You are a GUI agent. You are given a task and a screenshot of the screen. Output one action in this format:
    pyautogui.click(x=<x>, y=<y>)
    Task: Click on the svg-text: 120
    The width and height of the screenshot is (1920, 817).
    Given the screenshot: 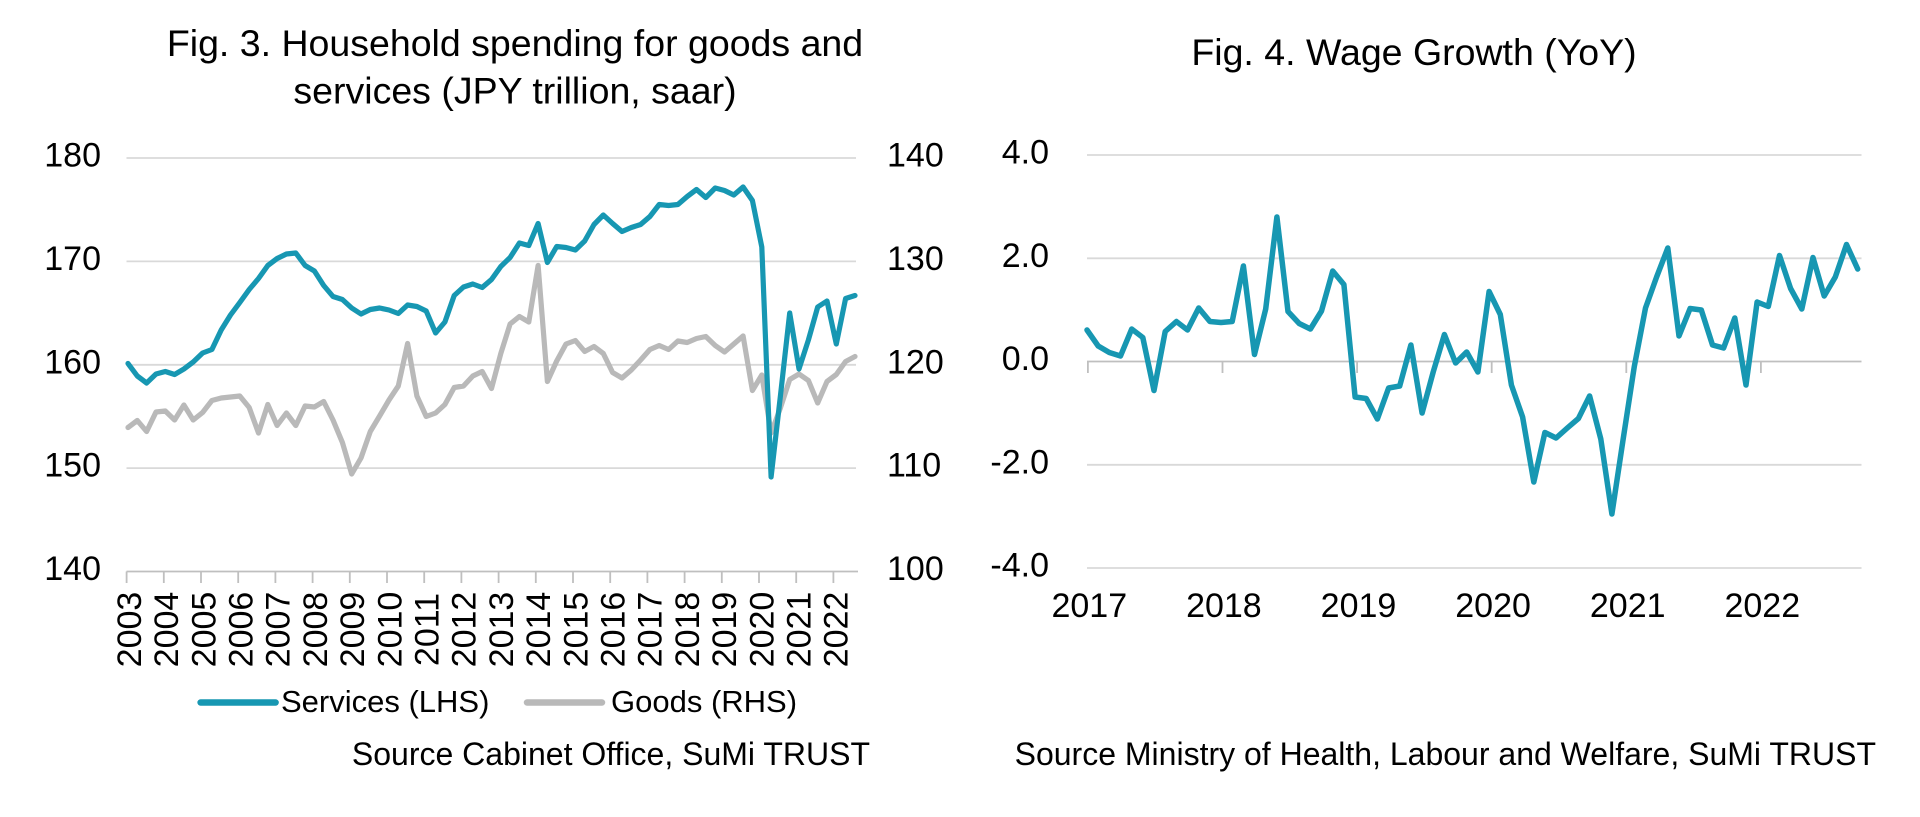 What is the action you would take?
    pyautogui.click(x=915, y=362)
    